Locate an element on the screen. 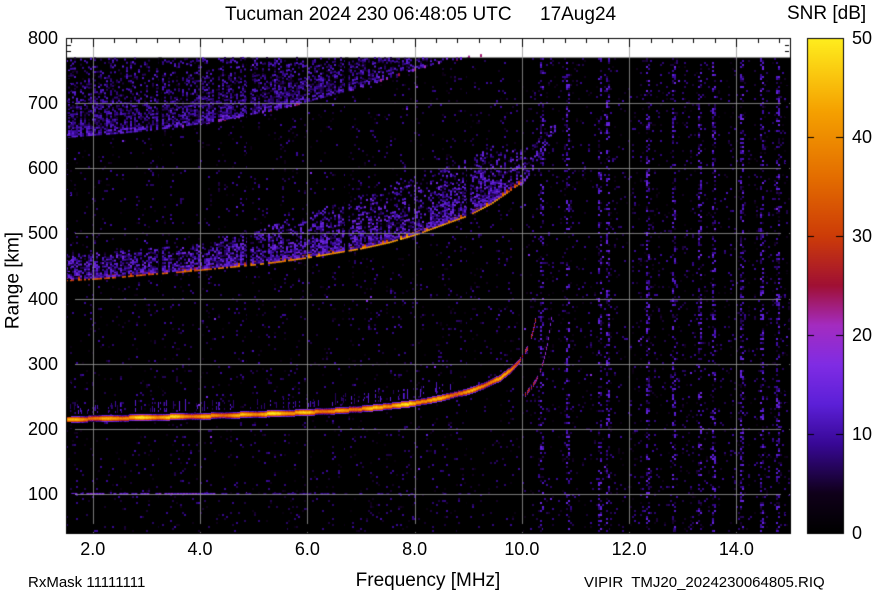 Image resolution: width=874 pixels, height=595 pixels. colorbar-tick-label: 20 is located at coordinates (862, 335).